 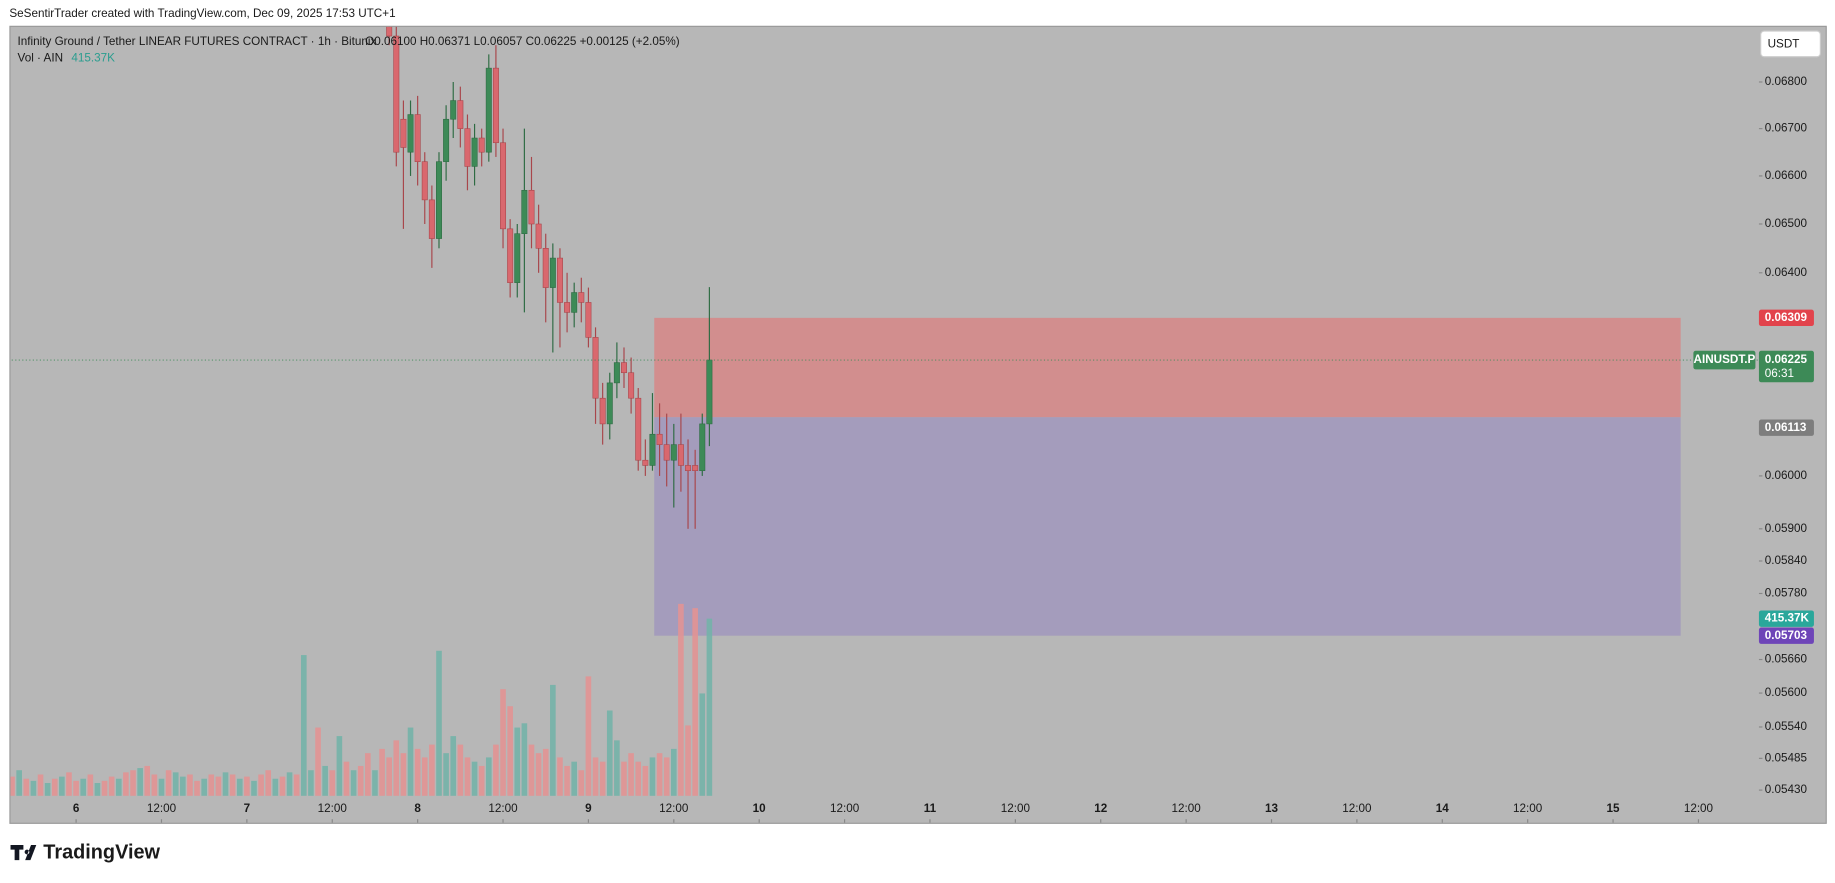 What do you see at coordinates (93, 58) in the screenshot?
I see `legend-volume-value: 415.37K` at bounding box center [93, 58].